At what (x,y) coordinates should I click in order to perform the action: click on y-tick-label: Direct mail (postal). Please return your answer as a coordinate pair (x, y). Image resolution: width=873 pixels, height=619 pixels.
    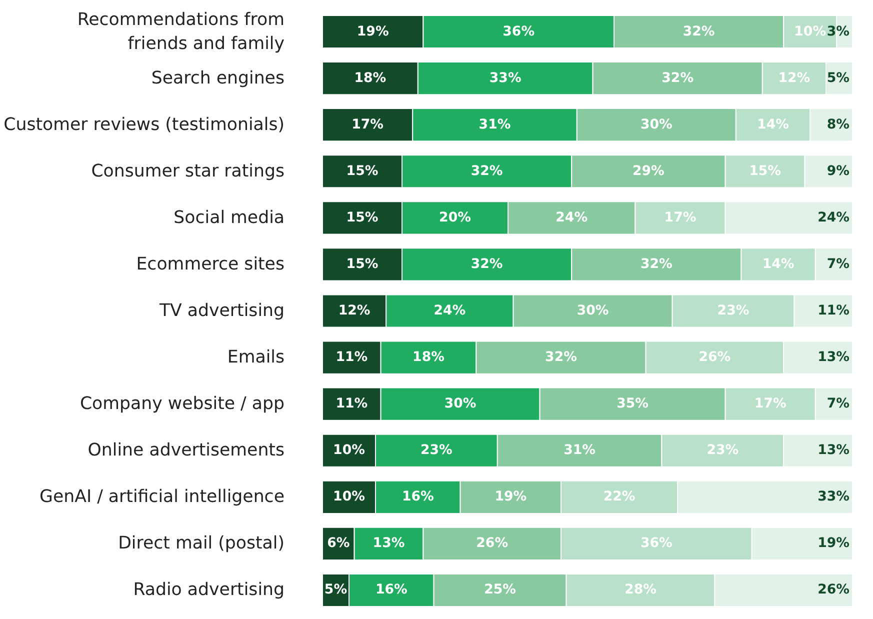
    Looking at the image, I should click on (201, 544).